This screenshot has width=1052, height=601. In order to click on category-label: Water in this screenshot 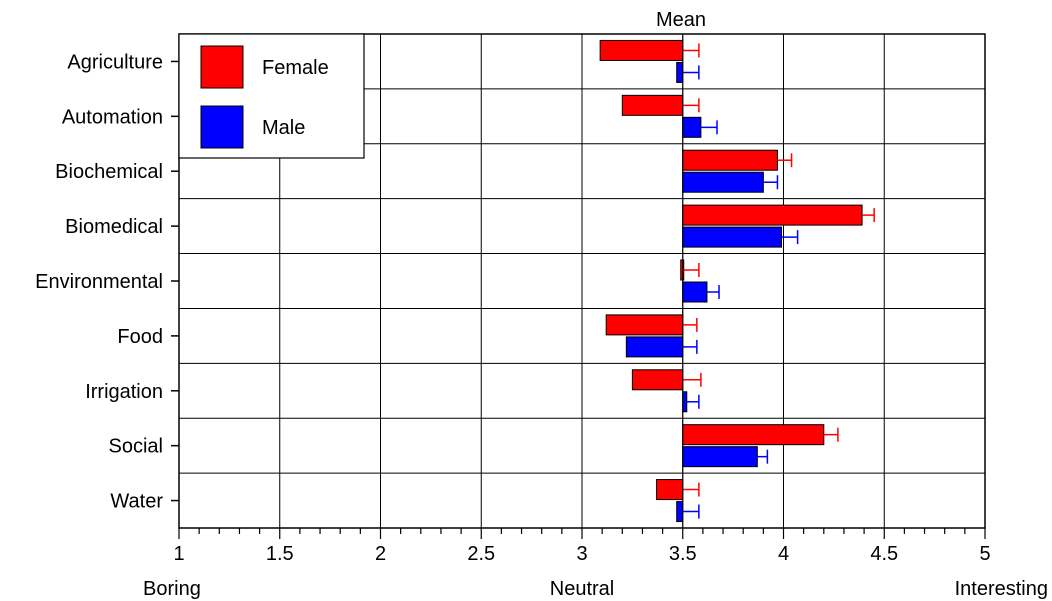, I will do `click(136, 502)`.